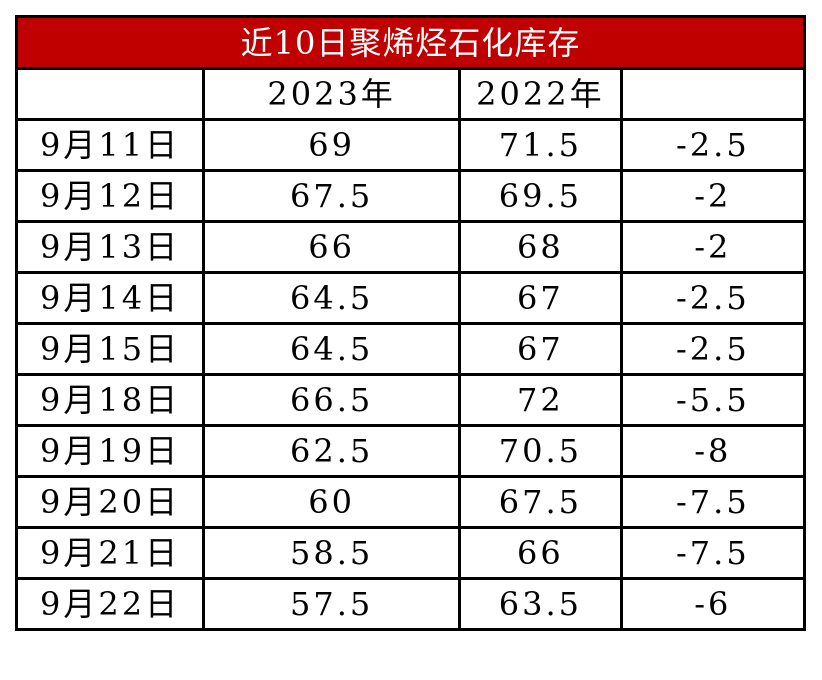  I want to click on table-row: 9月18日 66.5 72 -5.5, so click(410, 400).